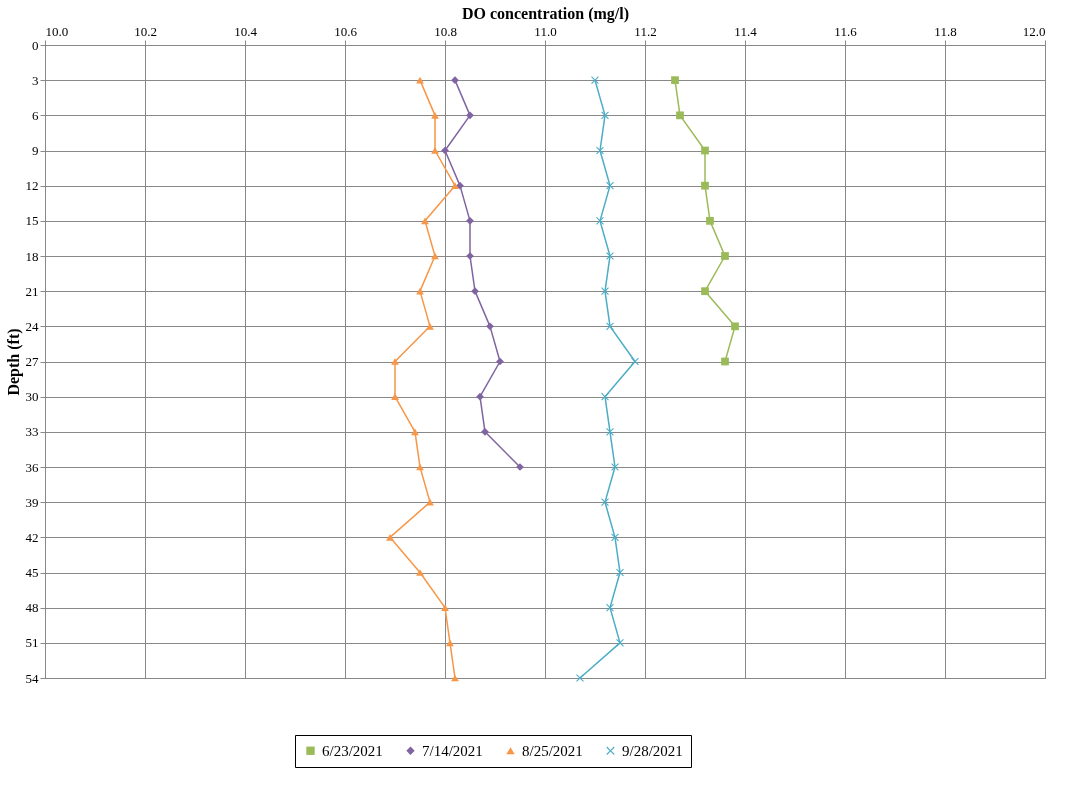  Describe the element at coordinates (32, 432) in the screenshot. I see `y-tick-label: 33` at that location.